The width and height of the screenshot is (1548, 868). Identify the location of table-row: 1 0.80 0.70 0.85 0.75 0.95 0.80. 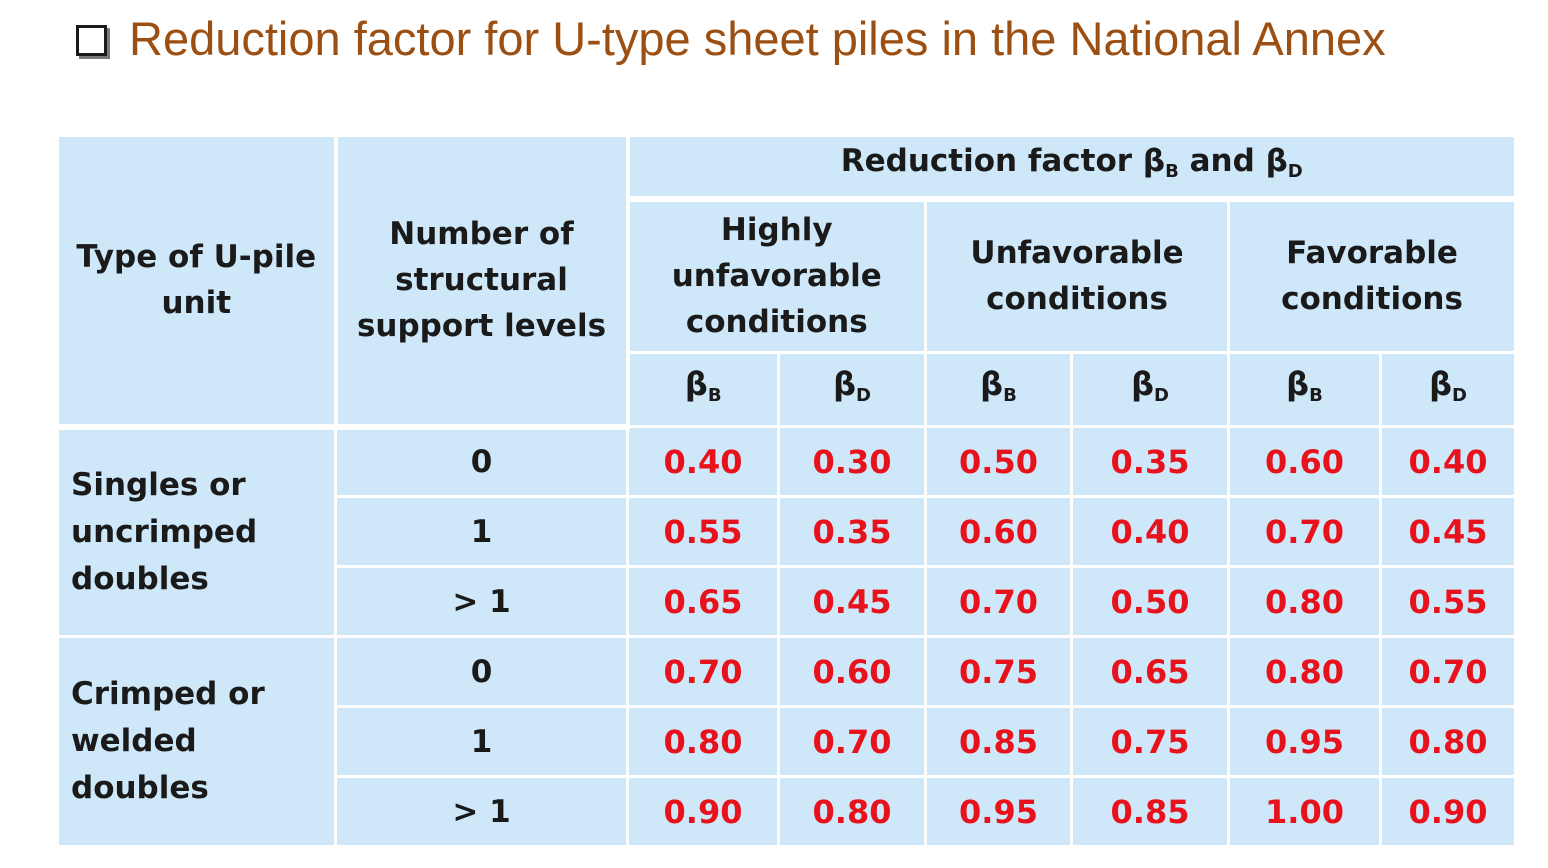
(787, 741).